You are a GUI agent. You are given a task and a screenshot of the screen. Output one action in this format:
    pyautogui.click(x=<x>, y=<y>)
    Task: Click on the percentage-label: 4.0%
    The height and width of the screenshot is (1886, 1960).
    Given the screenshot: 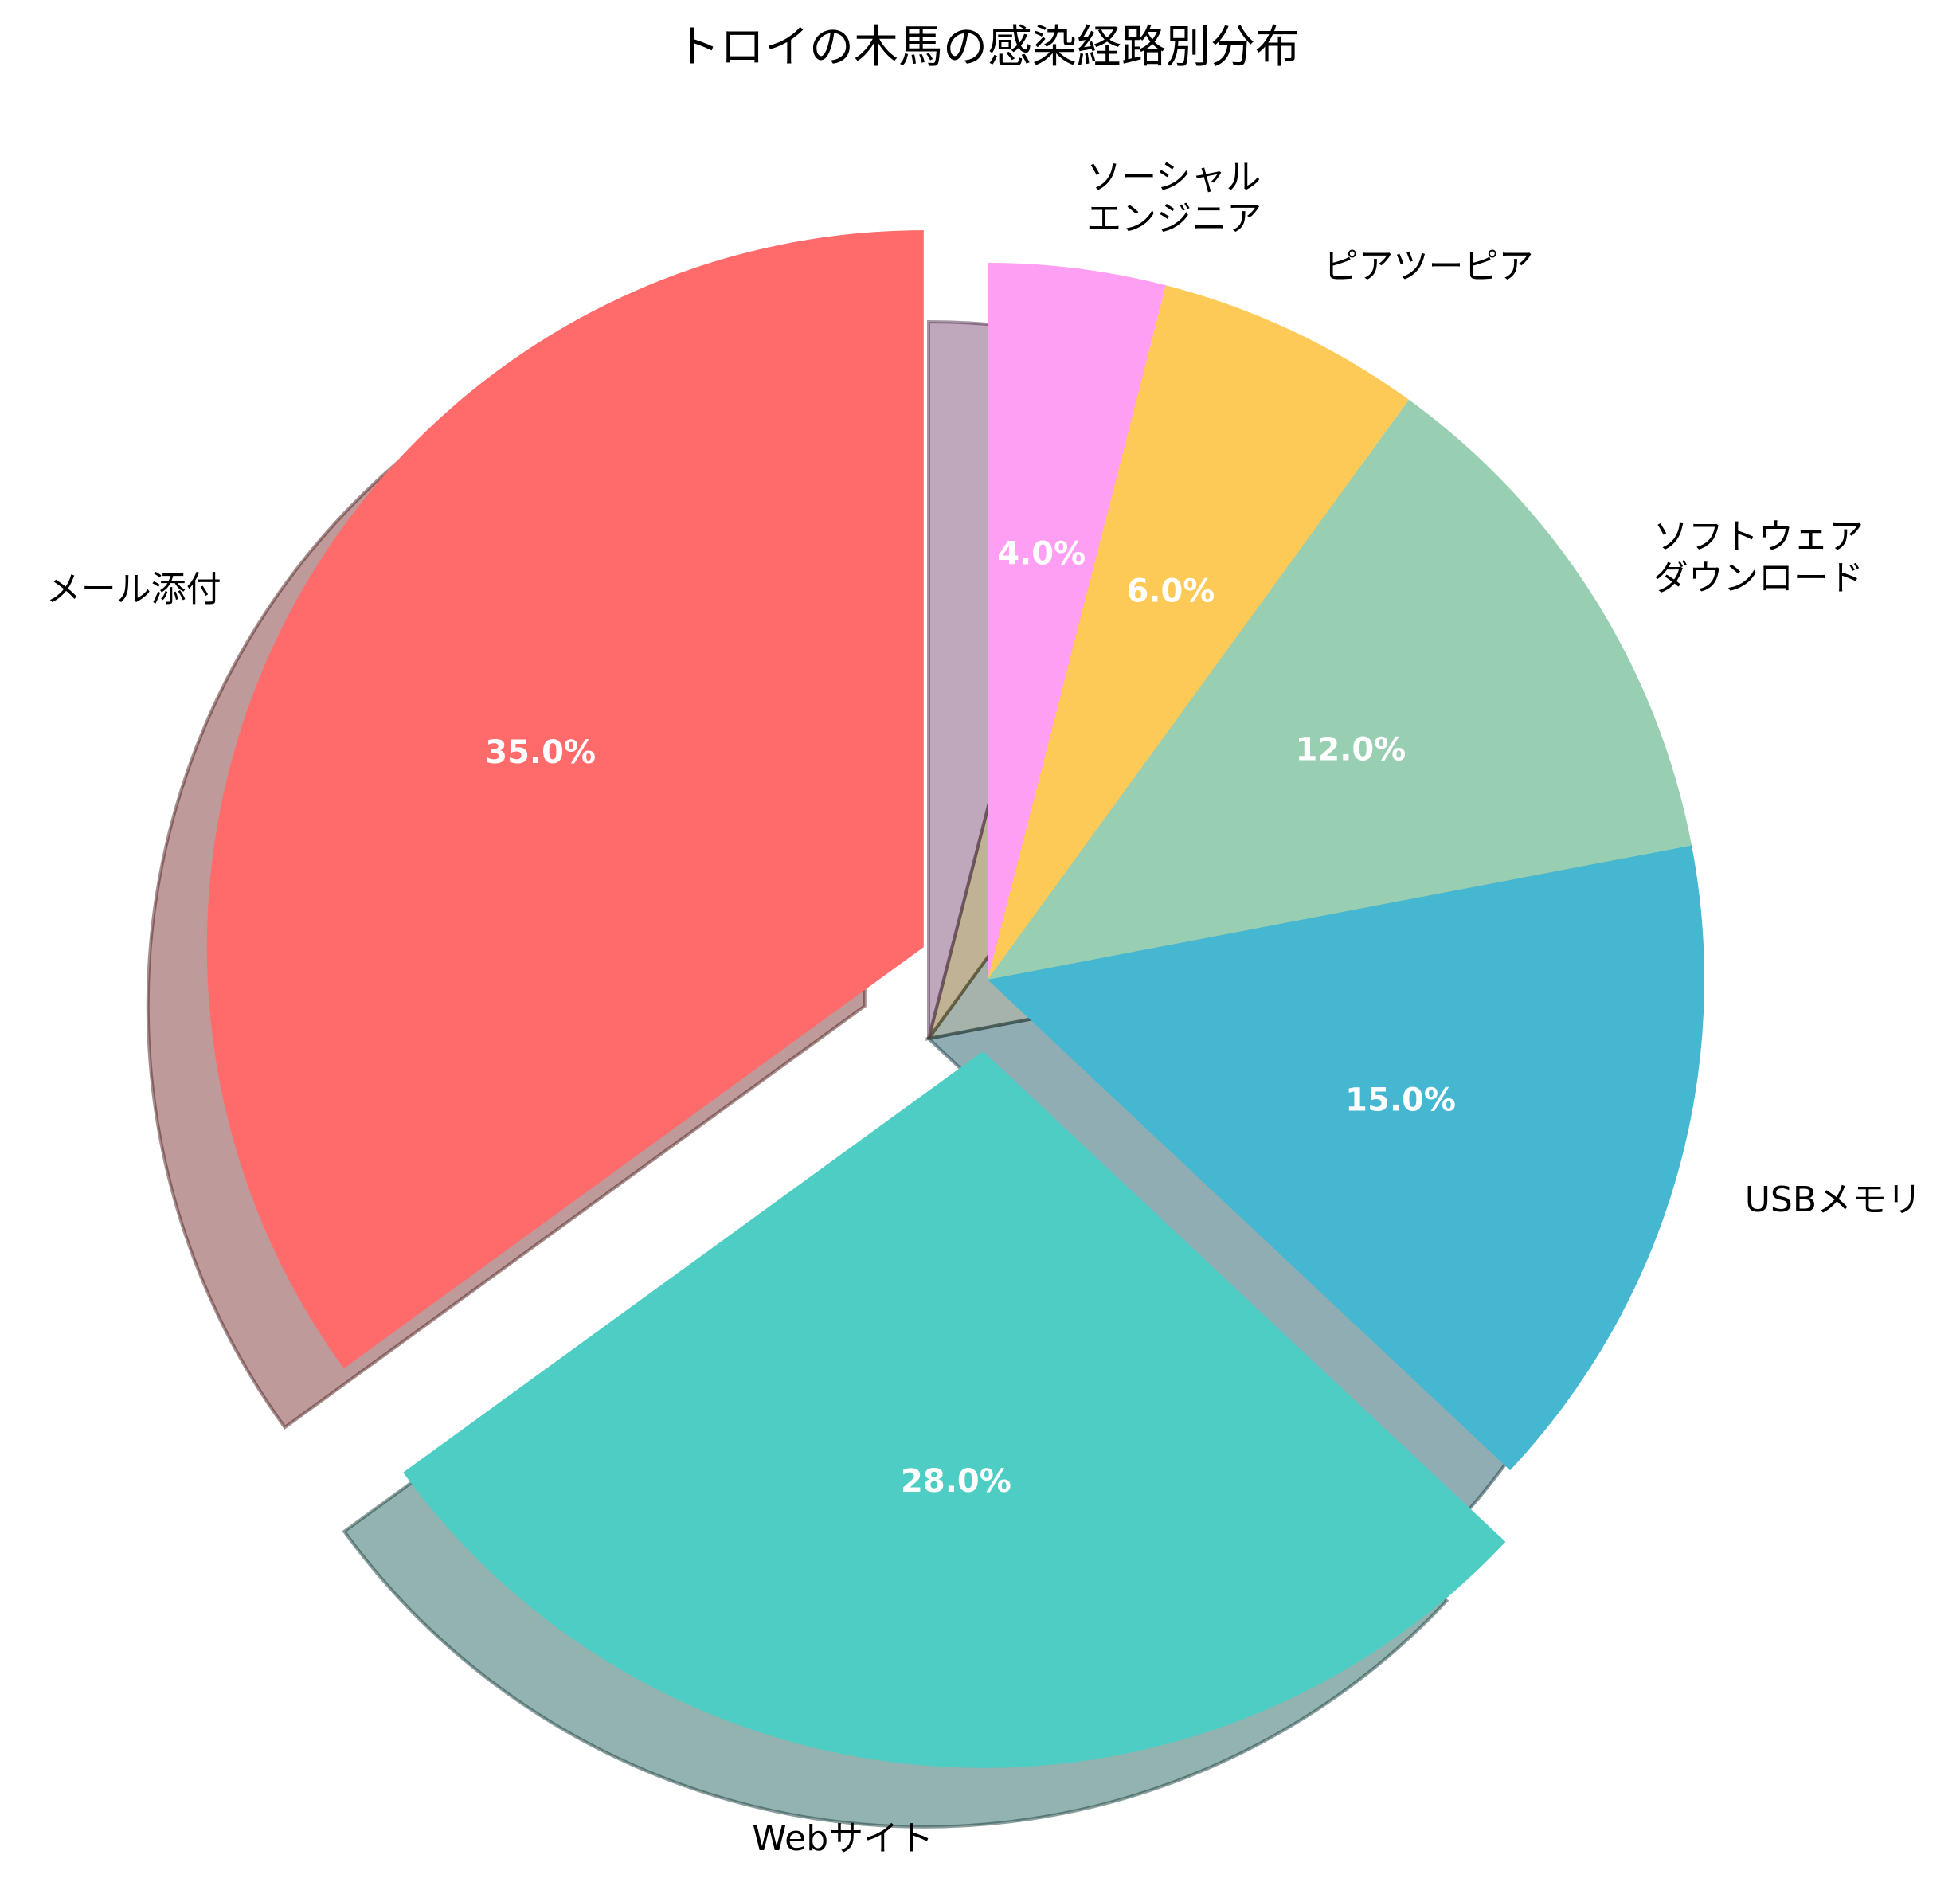 What is the action you would take?
    pyautogui.click(x=1041, y=553)
    